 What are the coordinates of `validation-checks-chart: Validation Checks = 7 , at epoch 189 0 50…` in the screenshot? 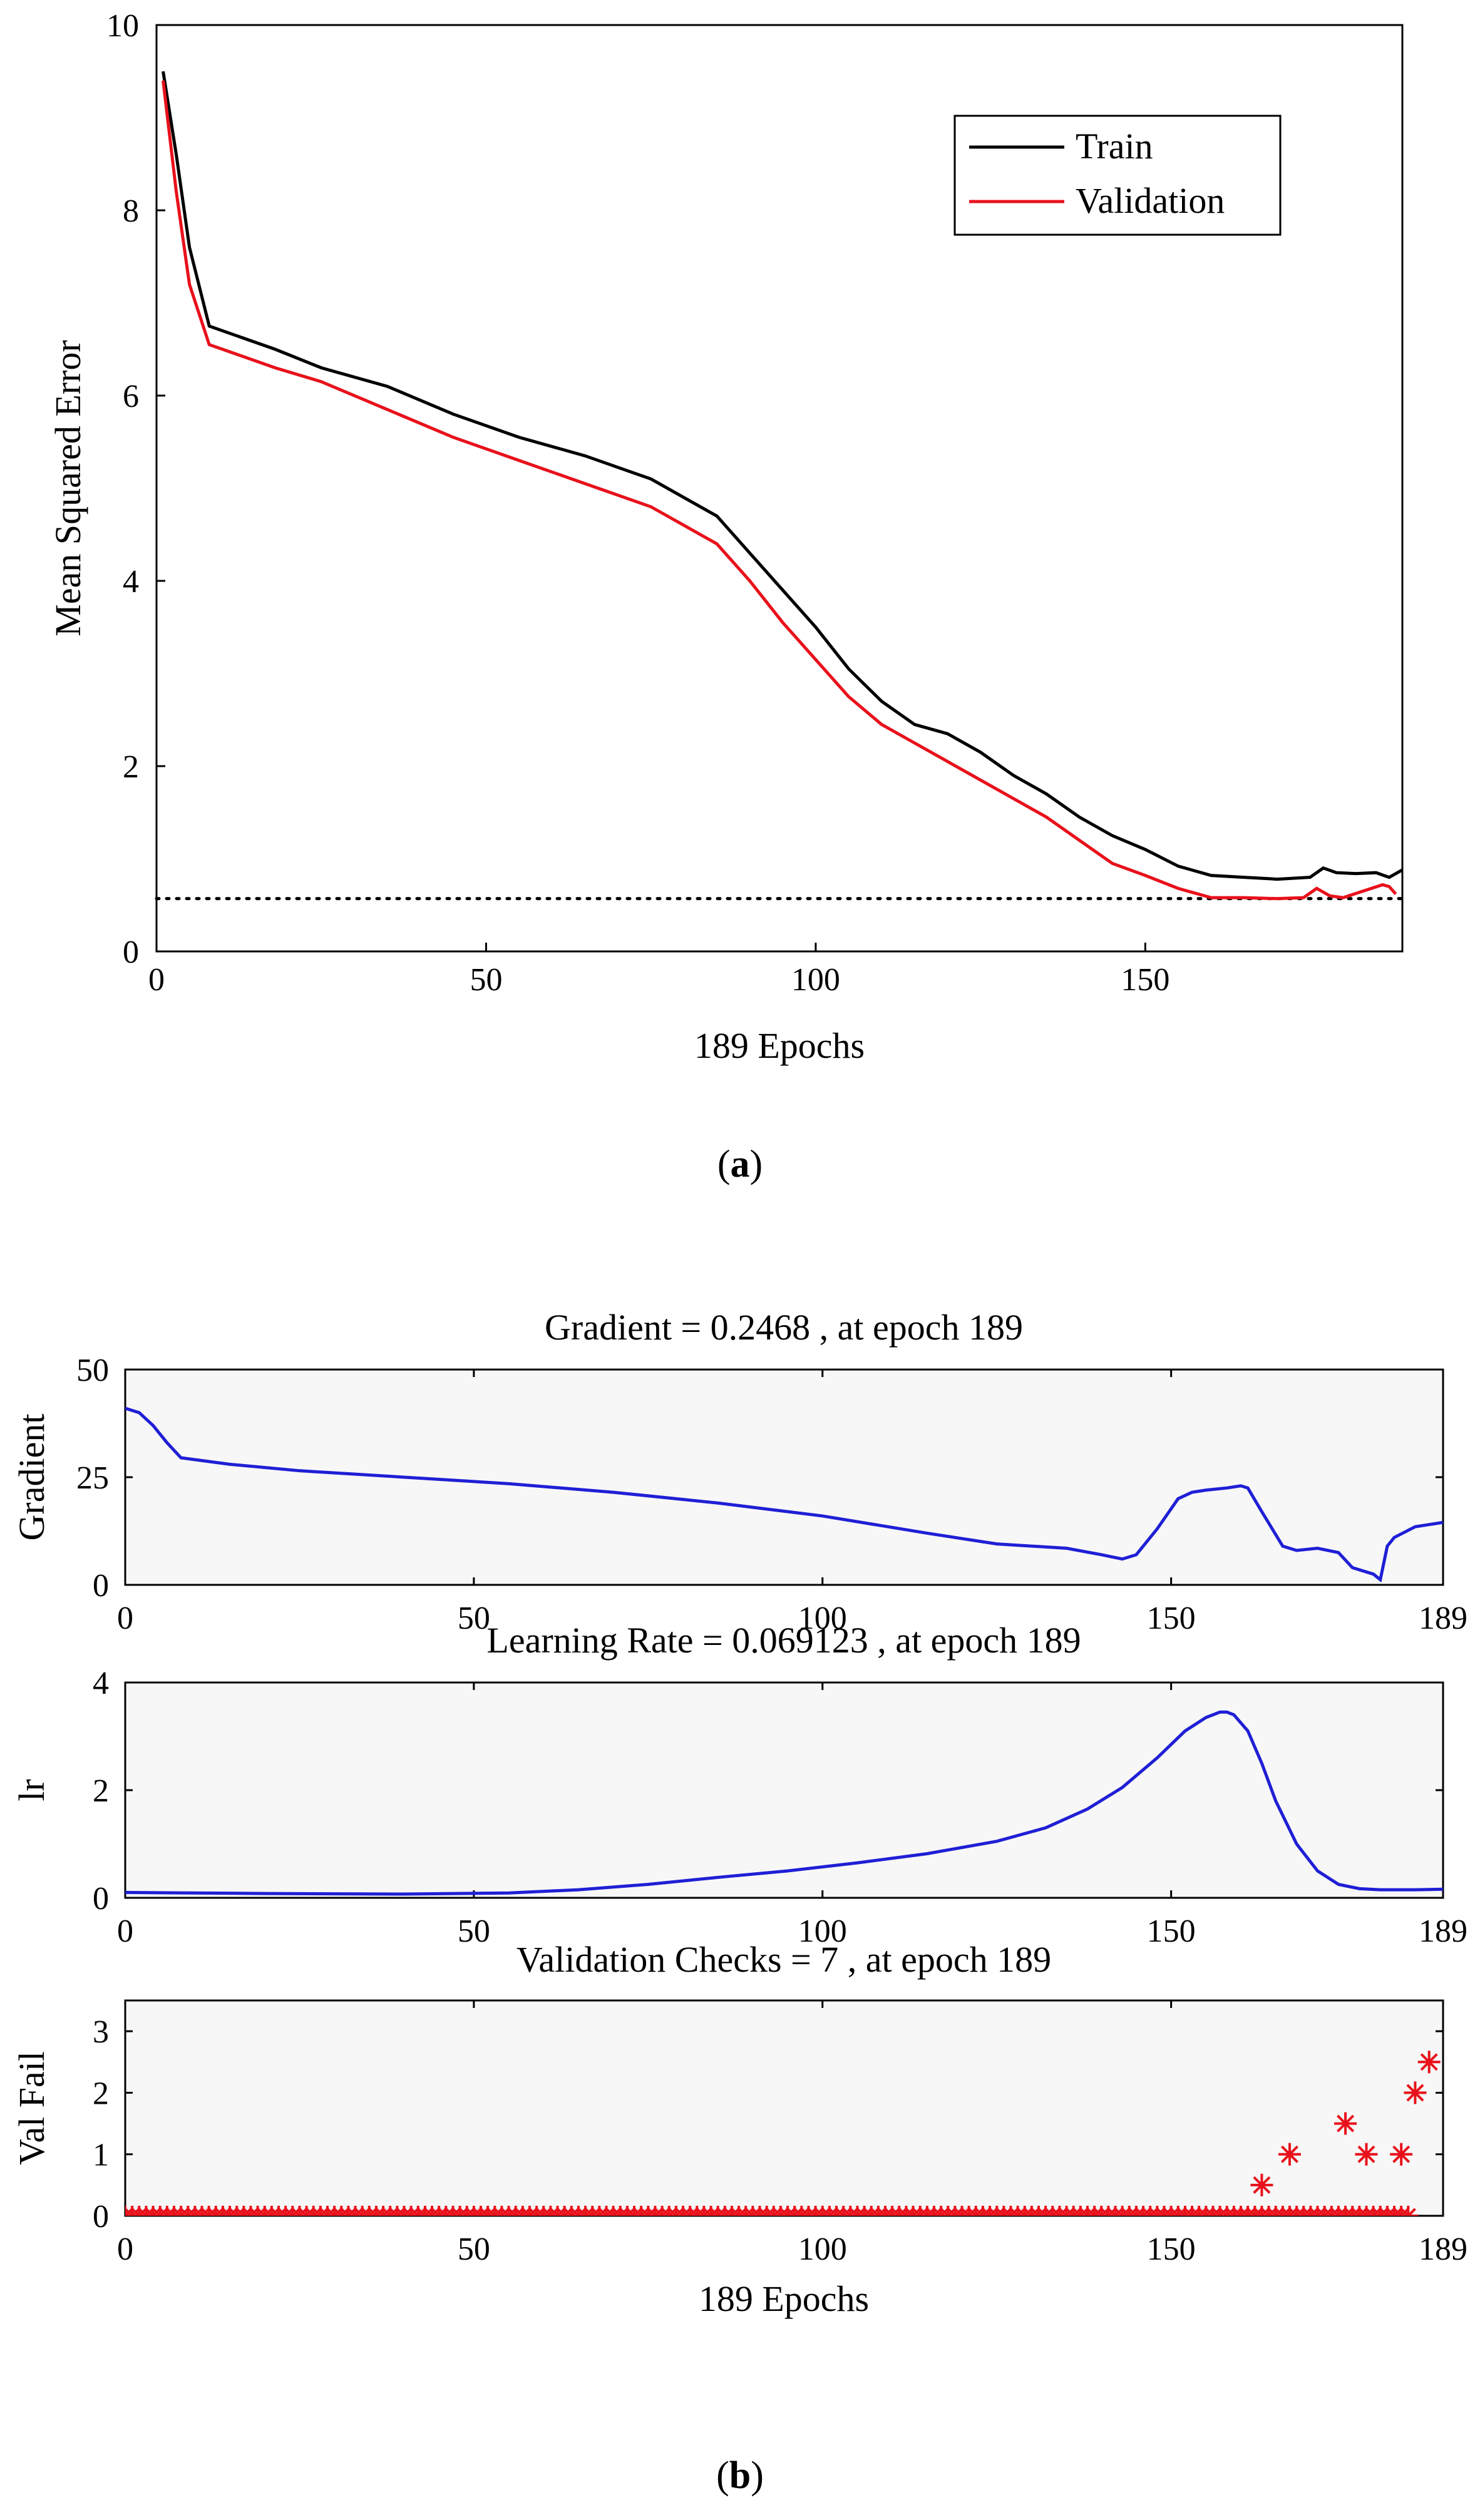 It's located at (739, 2129).